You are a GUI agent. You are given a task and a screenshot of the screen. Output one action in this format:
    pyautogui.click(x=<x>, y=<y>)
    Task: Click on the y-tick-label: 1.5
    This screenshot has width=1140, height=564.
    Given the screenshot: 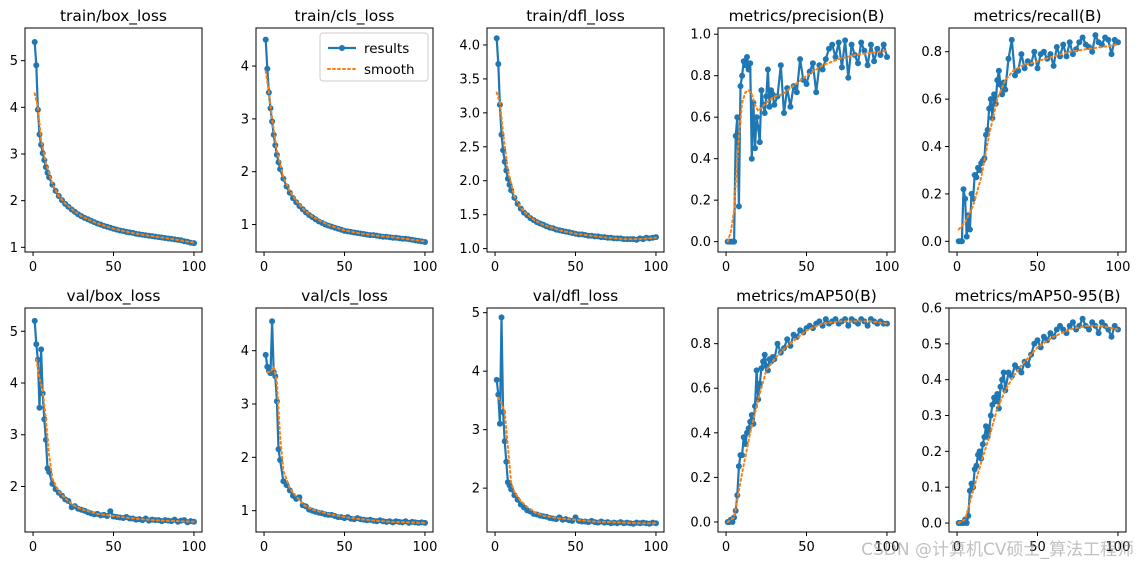 What is the action you would take?
    pyautogui.click(x=469, y=215)
    